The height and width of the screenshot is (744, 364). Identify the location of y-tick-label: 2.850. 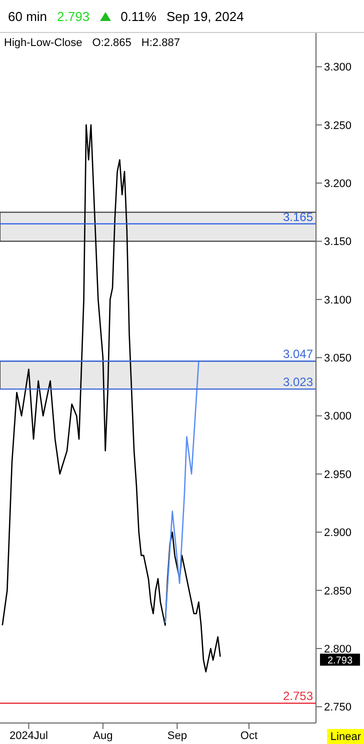
(338, 591).